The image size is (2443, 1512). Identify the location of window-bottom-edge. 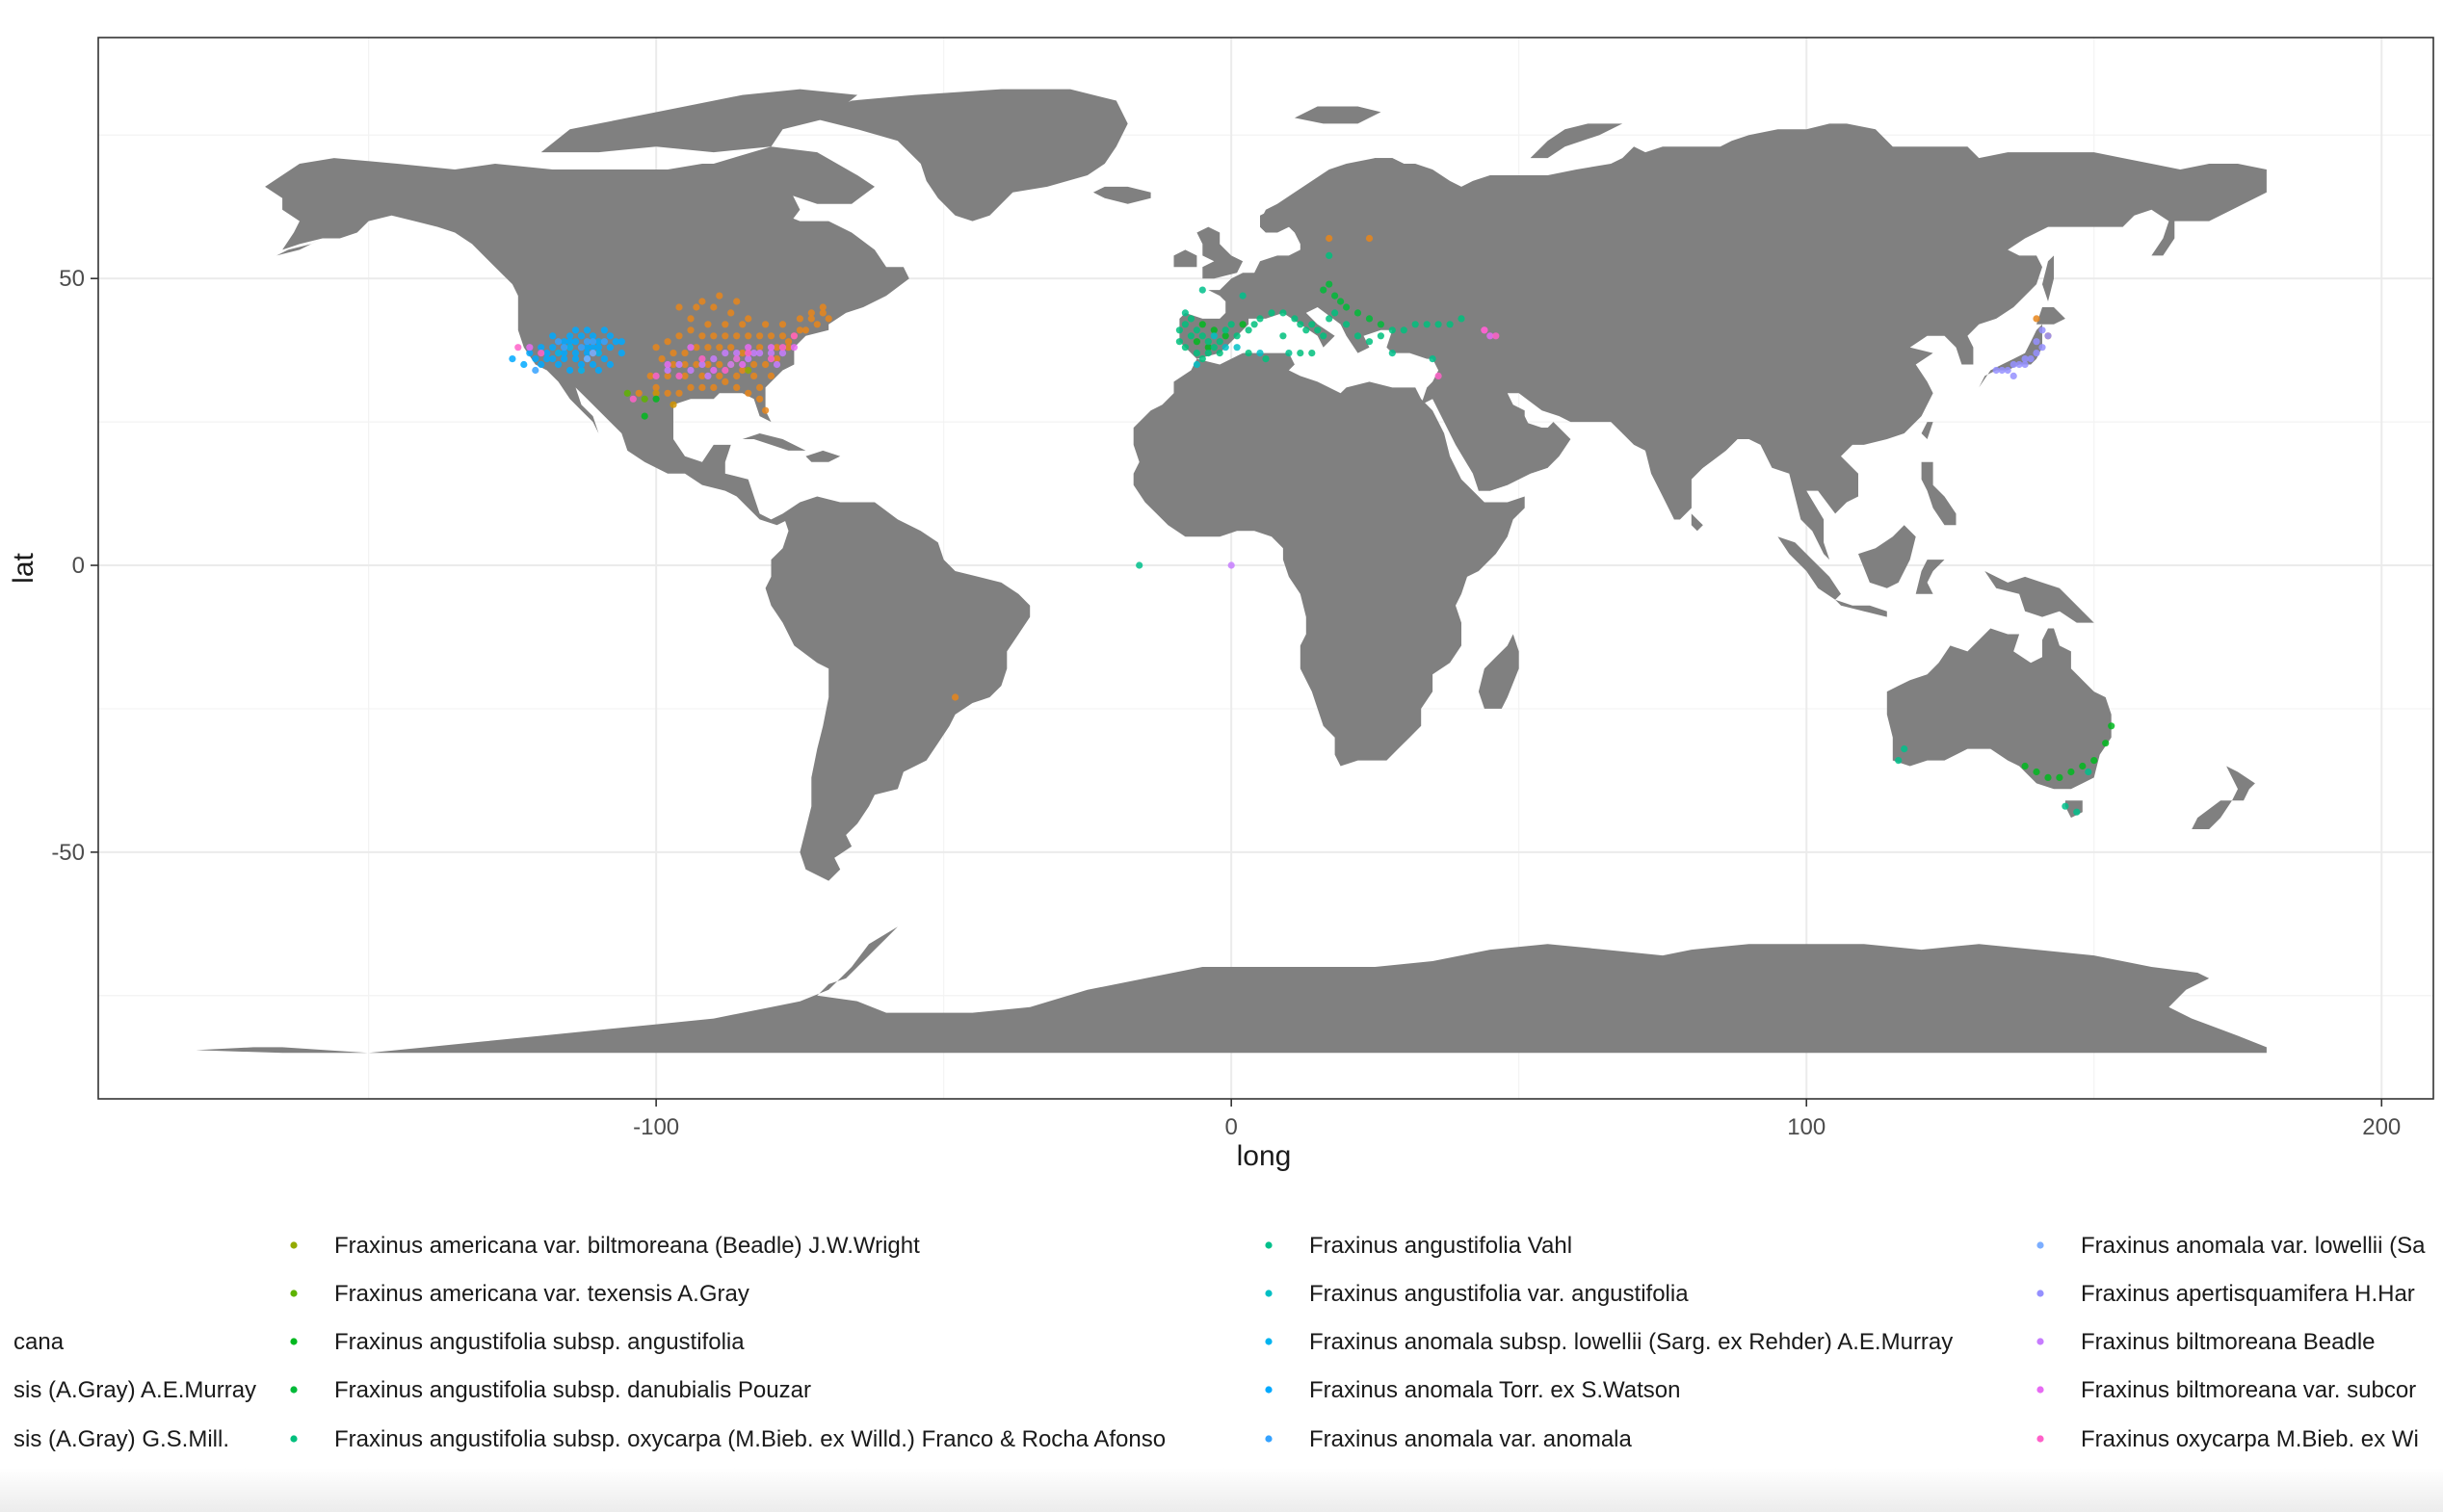
(1221, 1490).